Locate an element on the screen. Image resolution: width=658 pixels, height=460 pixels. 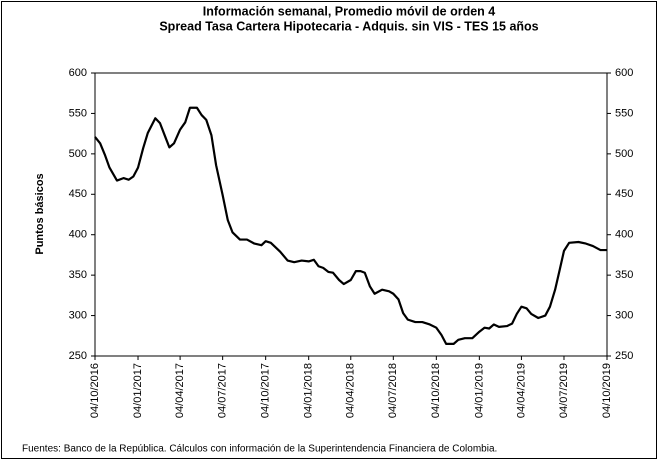
y2-tick-label: 350 is located at coordinates (624, 275).